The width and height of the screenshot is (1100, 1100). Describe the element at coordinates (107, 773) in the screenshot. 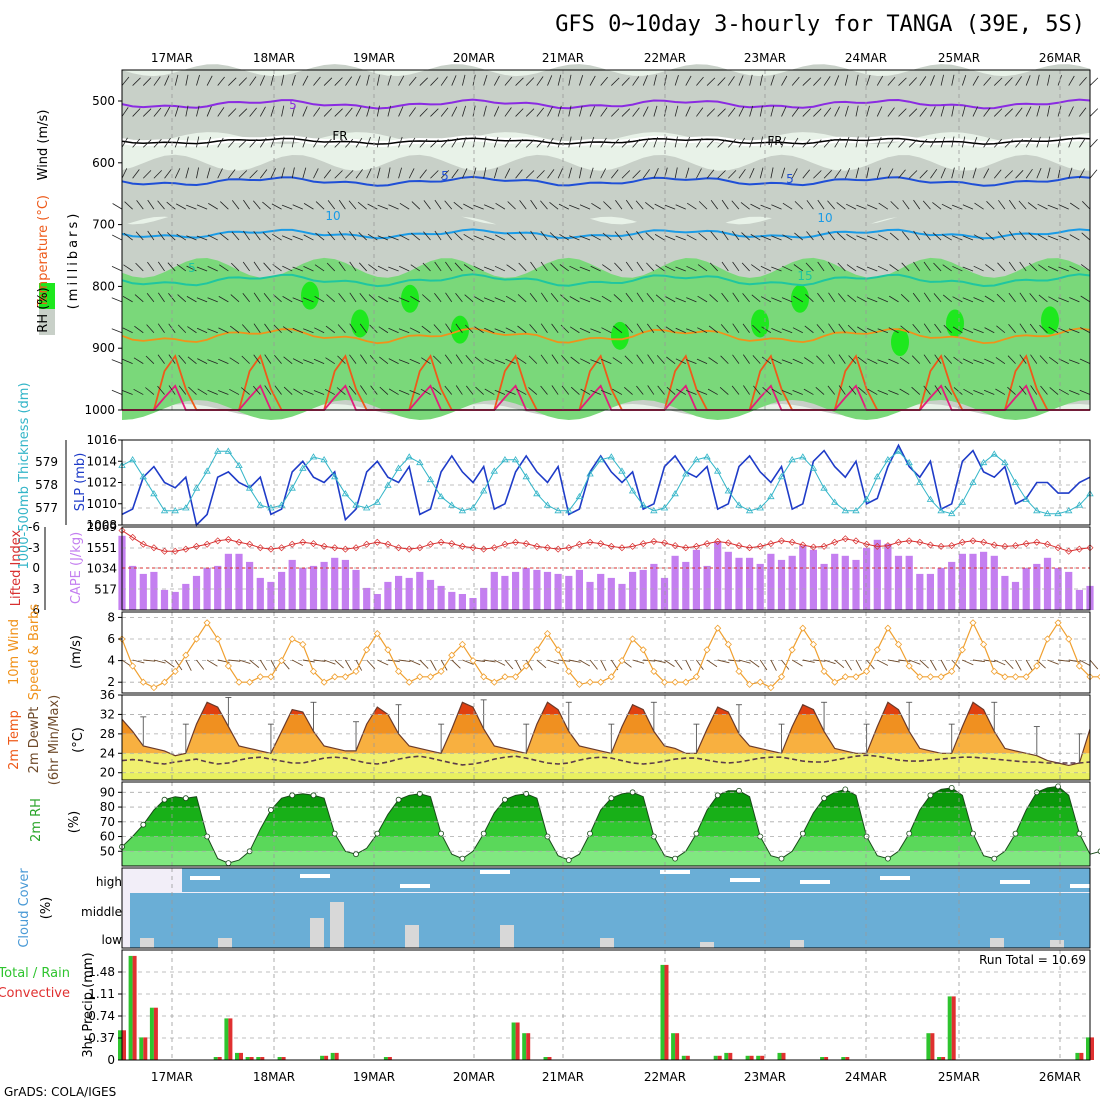

I see `y-tick-label: 20` at that location.